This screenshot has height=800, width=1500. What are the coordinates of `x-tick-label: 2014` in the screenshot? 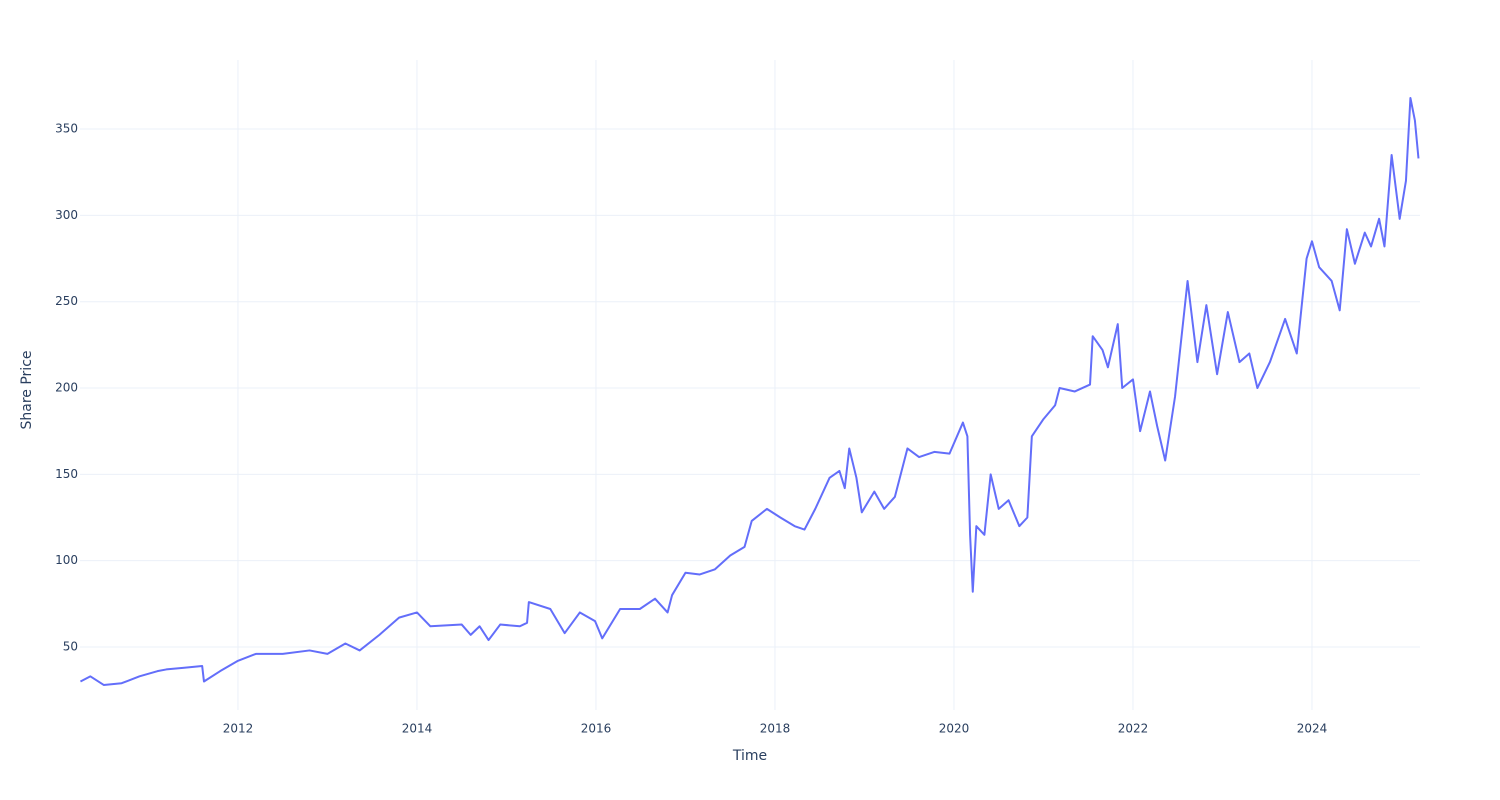 It's located at (417, 729).